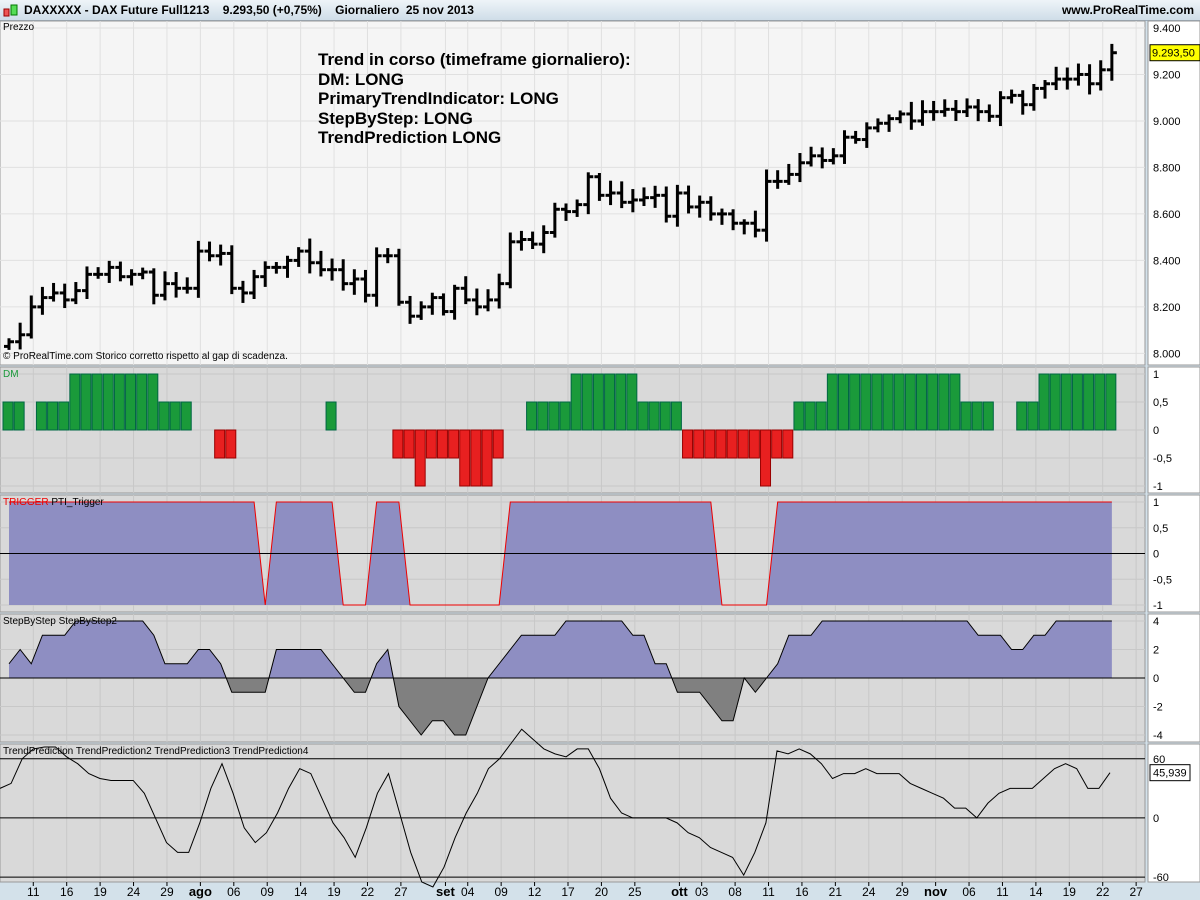 Image resolution: width=1200 pixels, height=900 pixels. Describe the element at coordinates (501, 892) in the screenshot. I see `x-tick-label: 09` at that location.